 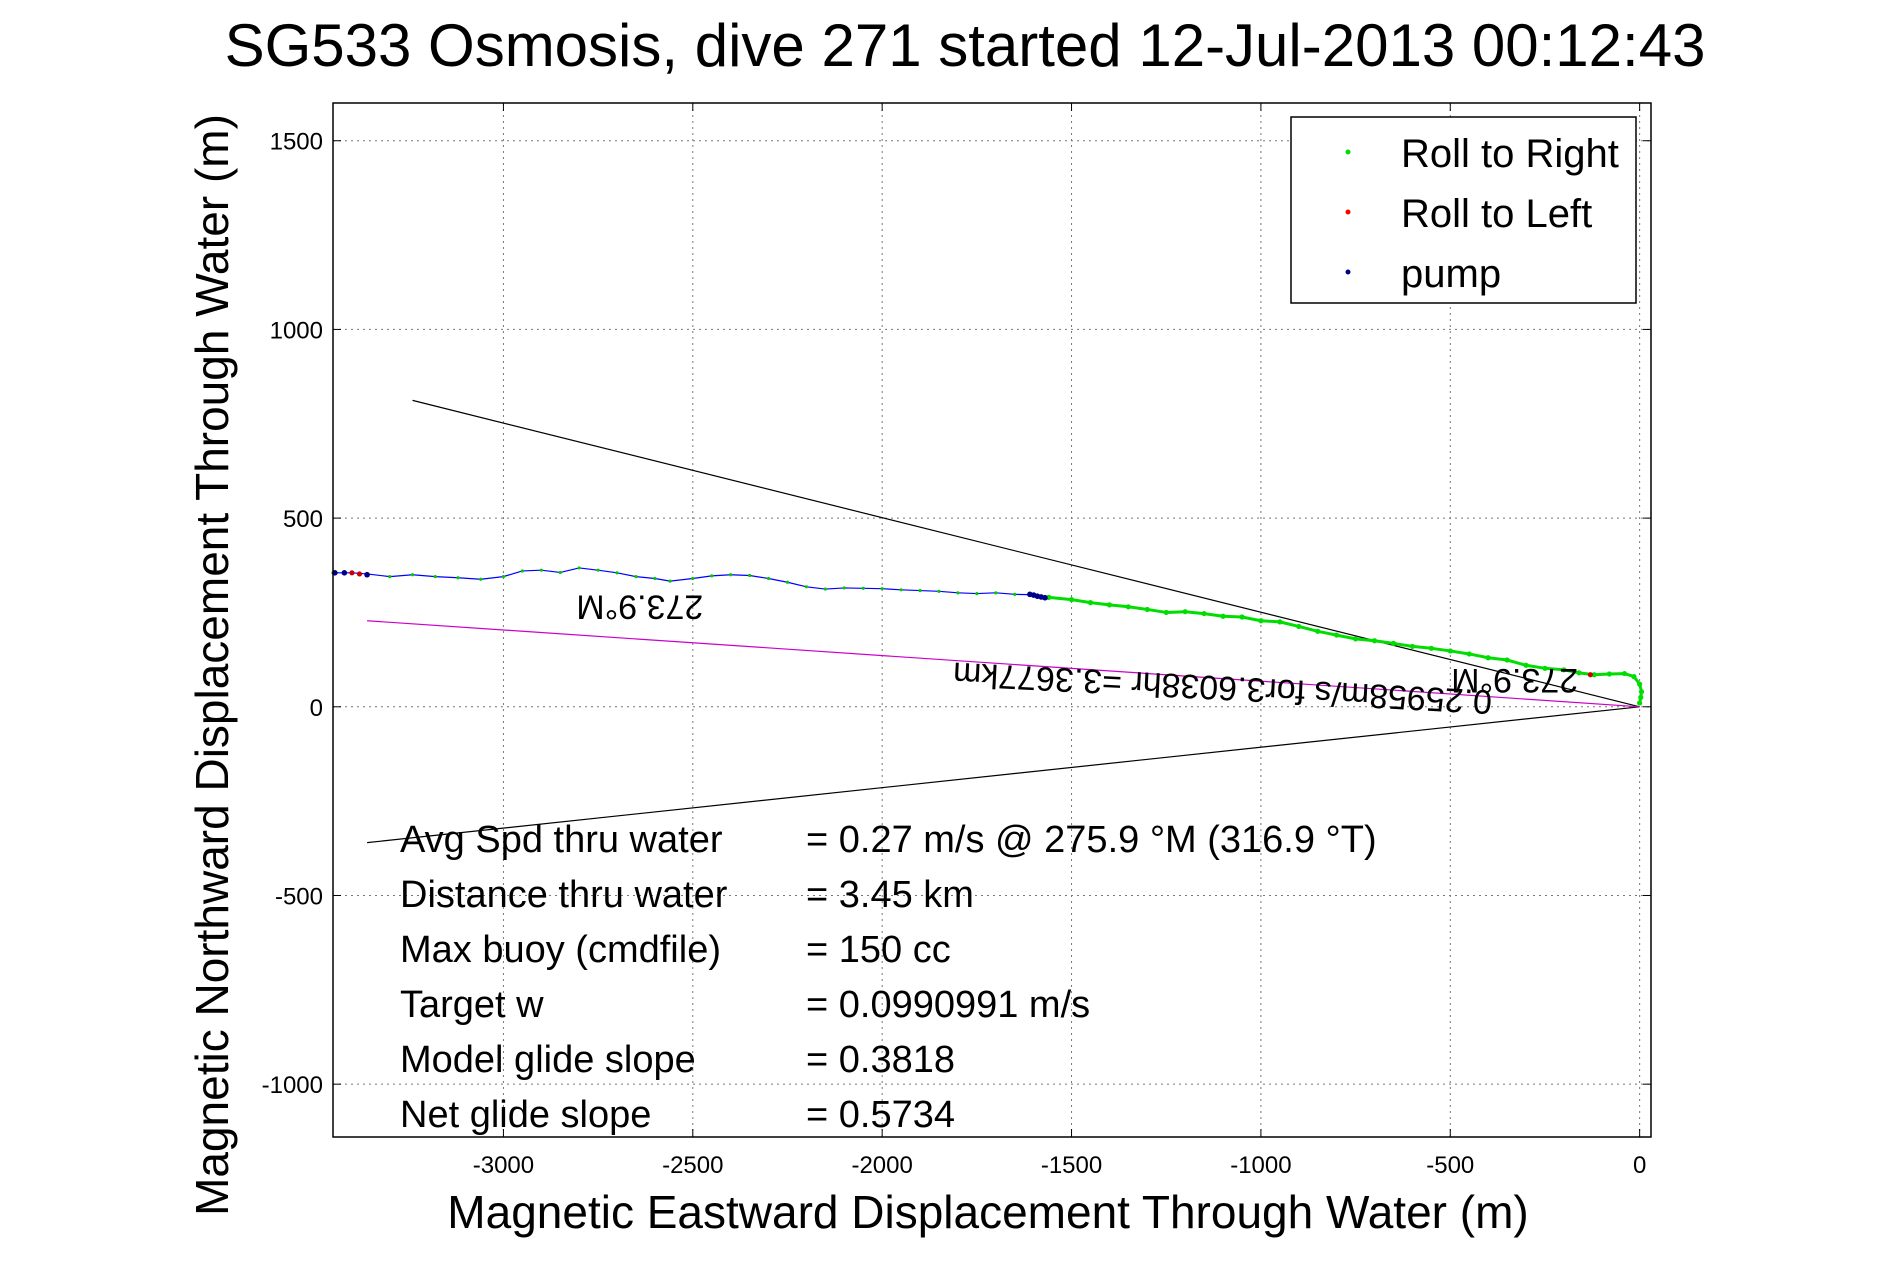 What do you see at coordinates (890, 895) in the screenshot?
I see `stat-value: = 3.45 km` at bounding box center [890, 895].